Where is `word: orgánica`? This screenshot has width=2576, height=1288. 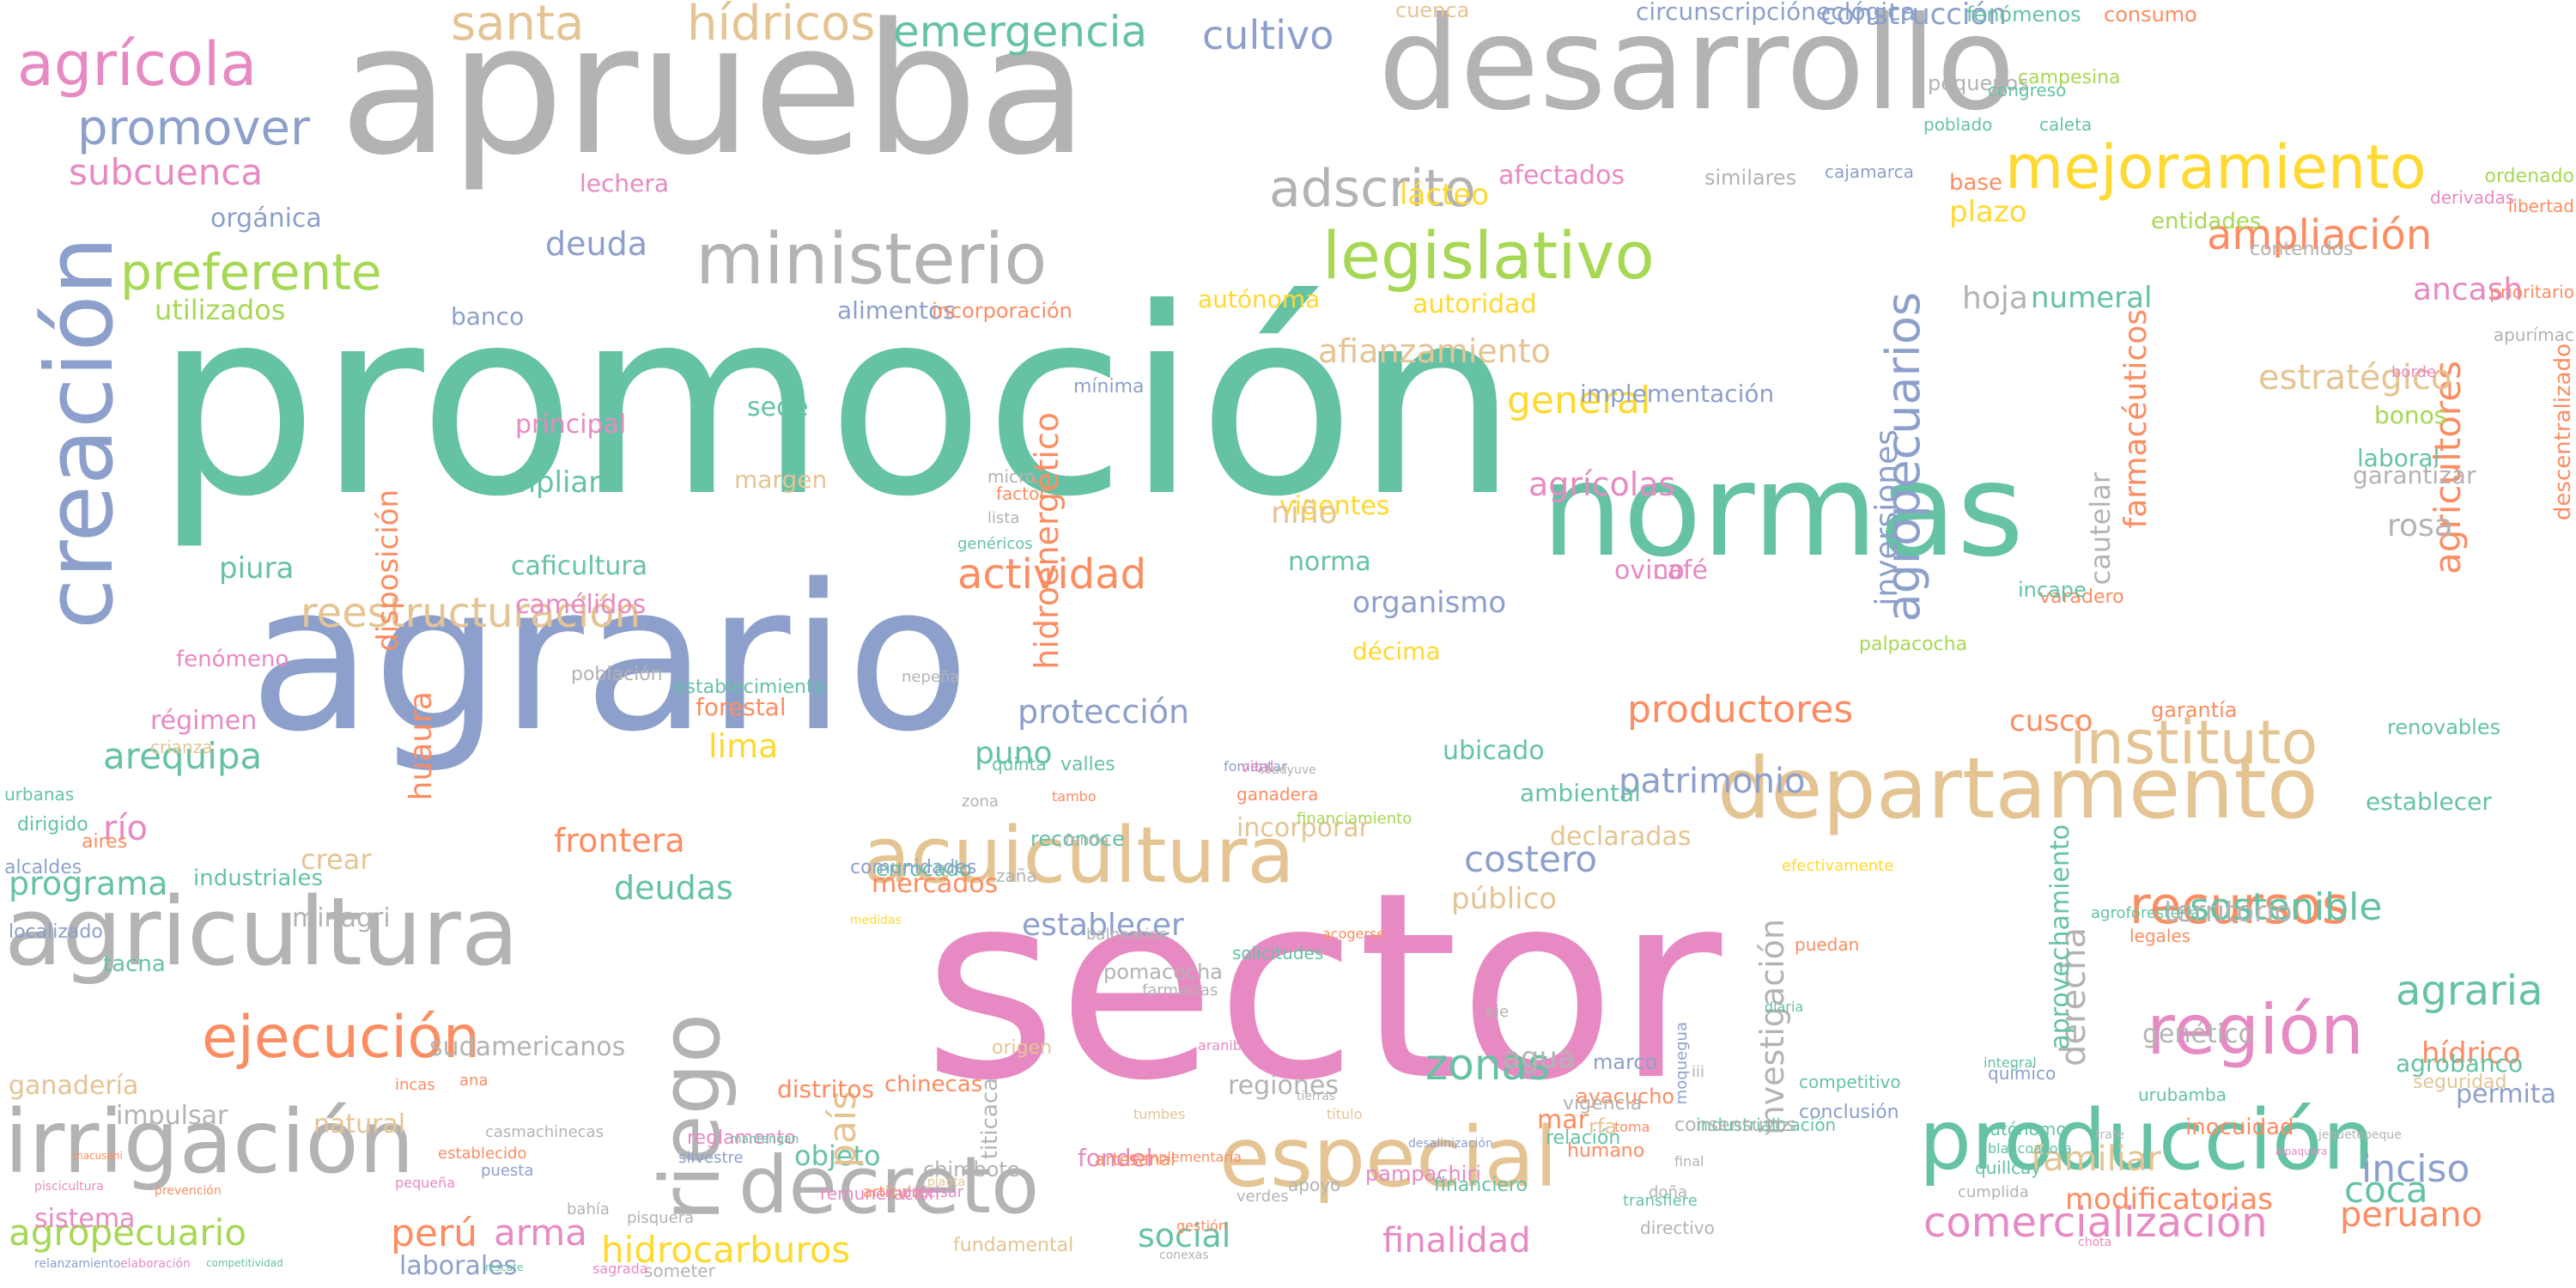 word: orgánica is located at coordinates (266, 219).